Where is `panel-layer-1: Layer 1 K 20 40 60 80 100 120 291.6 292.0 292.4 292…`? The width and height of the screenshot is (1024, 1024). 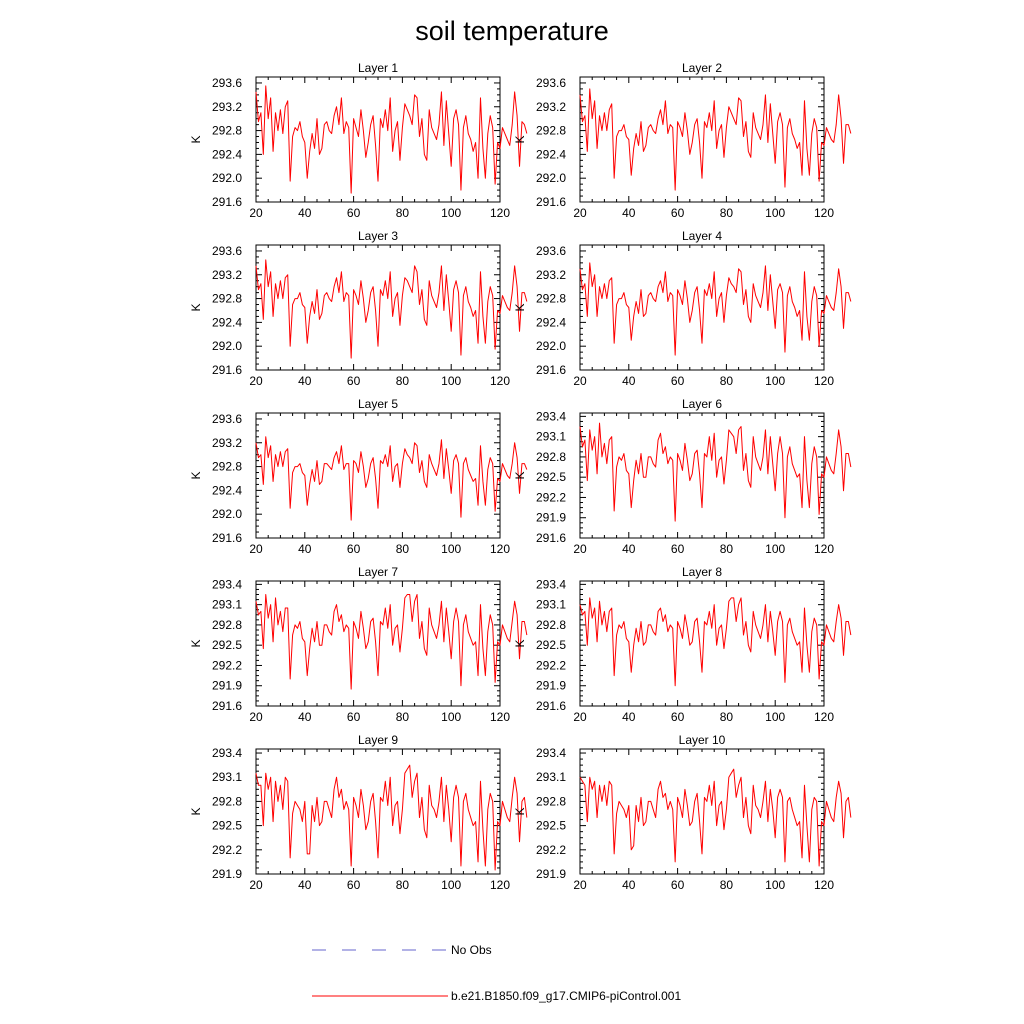 panel-layer-1: Layer 1 K 20 40 60 80 100 120 291.6 292.0 292.4 292… is located at coordinates (358, 140).